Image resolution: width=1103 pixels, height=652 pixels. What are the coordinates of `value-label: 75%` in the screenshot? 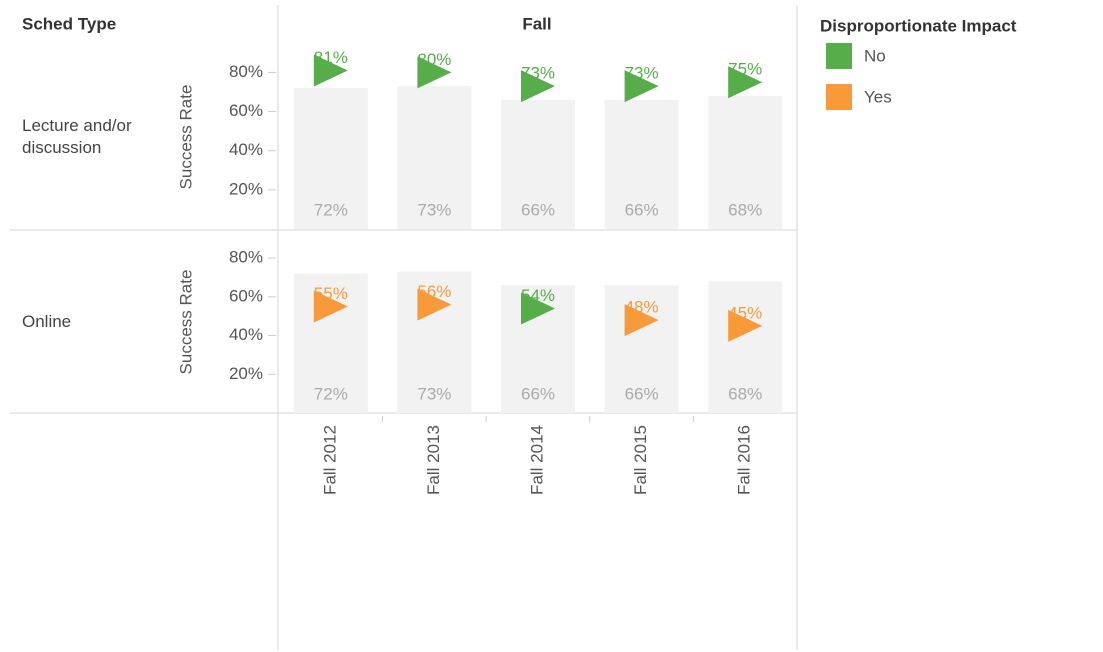 It's located at (745, 69).